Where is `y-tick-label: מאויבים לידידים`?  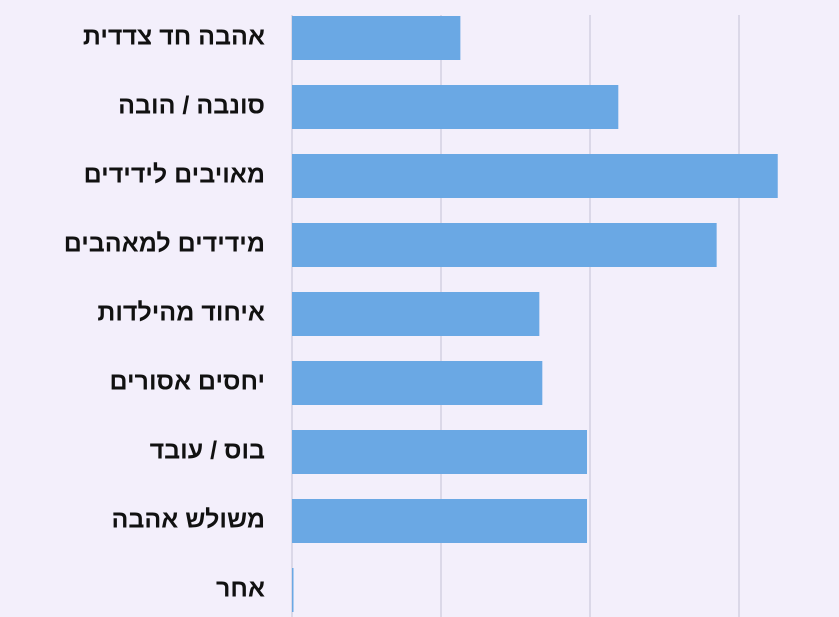 y-tick-label: מאויבים לידידים is located at coordinates (174, 175).